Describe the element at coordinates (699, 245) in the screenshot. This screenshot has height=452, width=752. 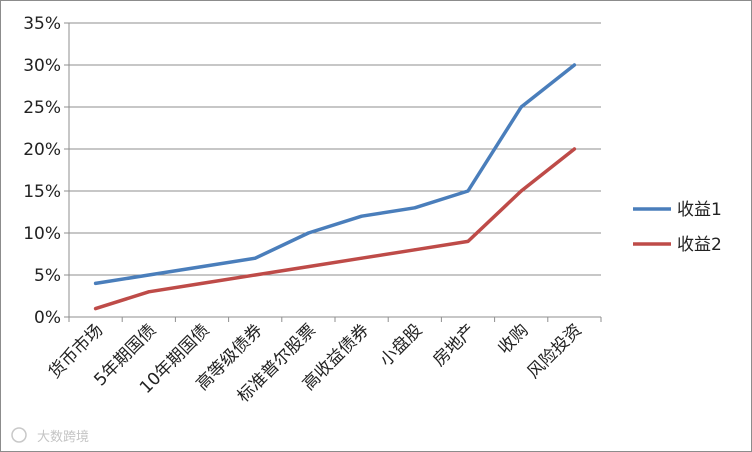
I see `legend-label: 收益2` at that location.